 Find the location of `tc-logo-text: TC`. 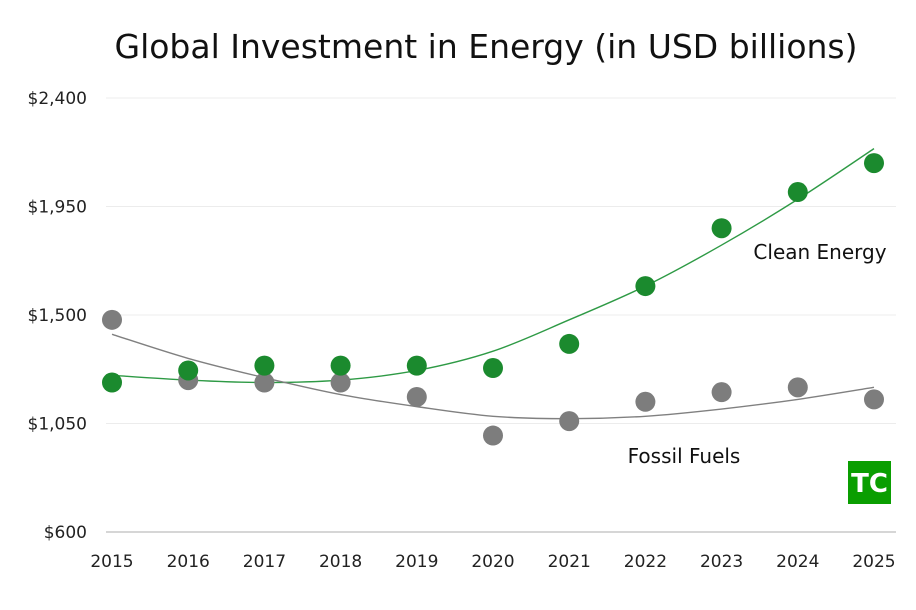

tc-logo-text: TC is located at coordinates (869, 484).